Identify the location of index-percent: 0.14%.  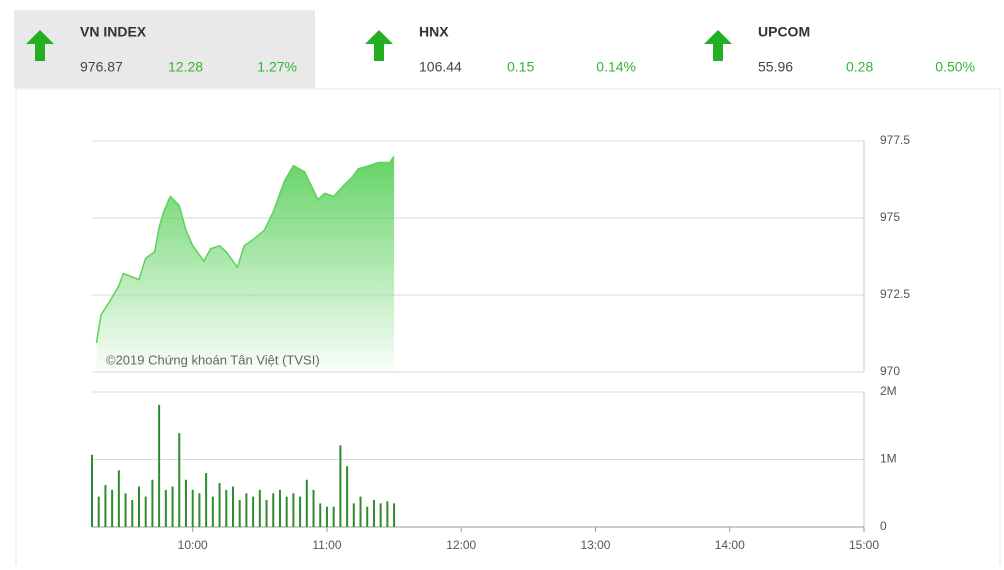
(616, 67).